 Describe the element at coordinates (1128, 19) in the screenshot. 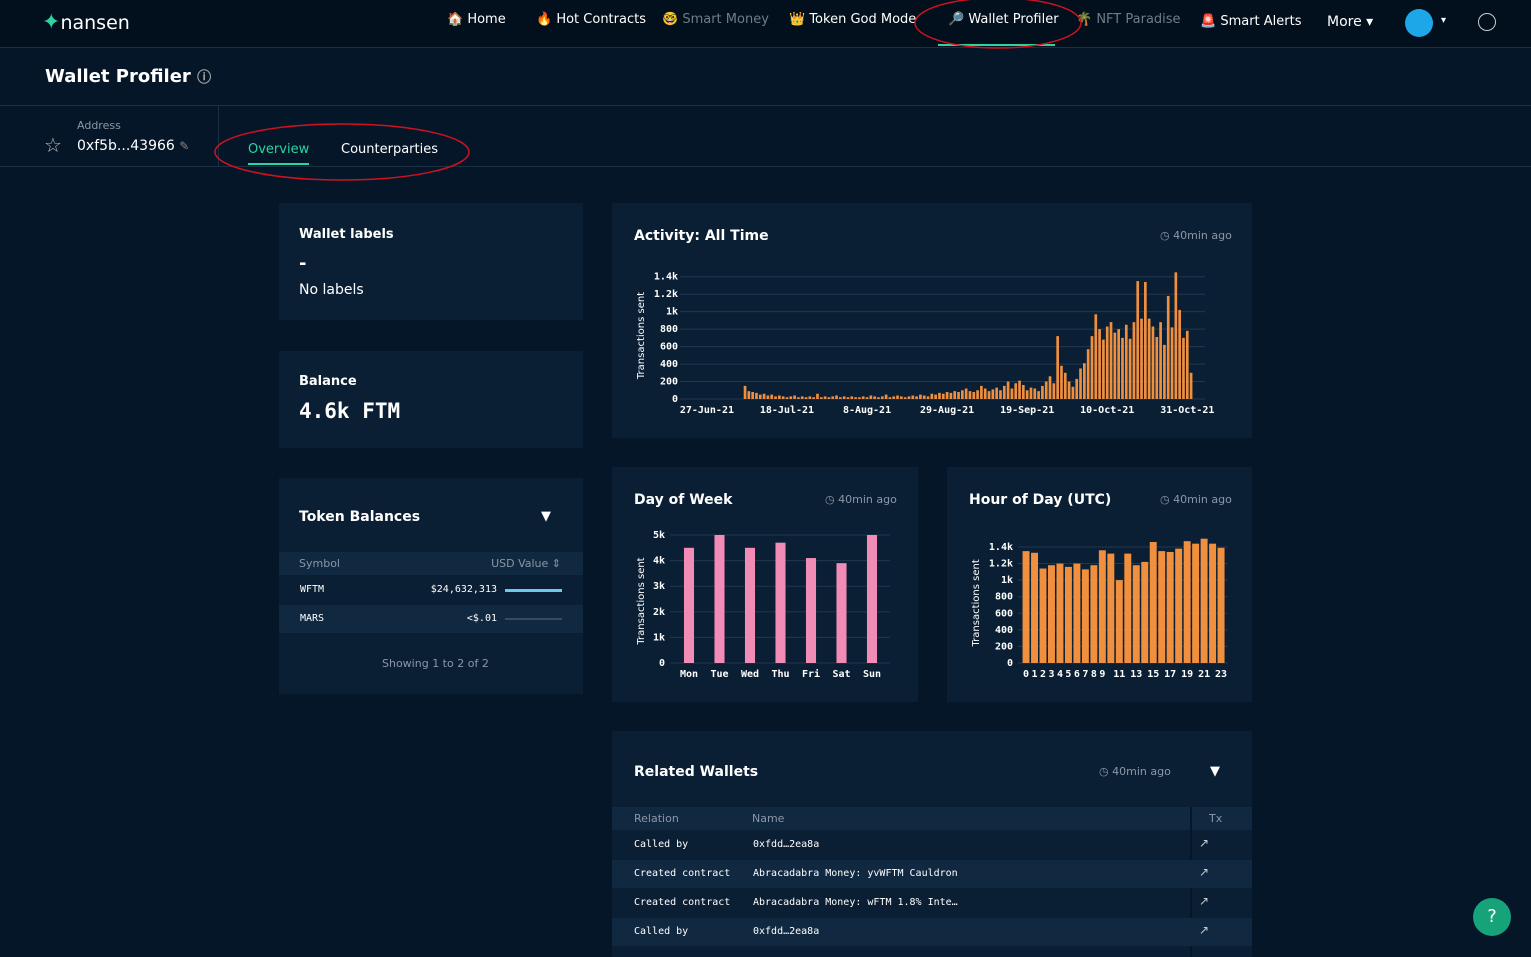

I see `nav-item: 🌴 NFT Paradise` at that location.